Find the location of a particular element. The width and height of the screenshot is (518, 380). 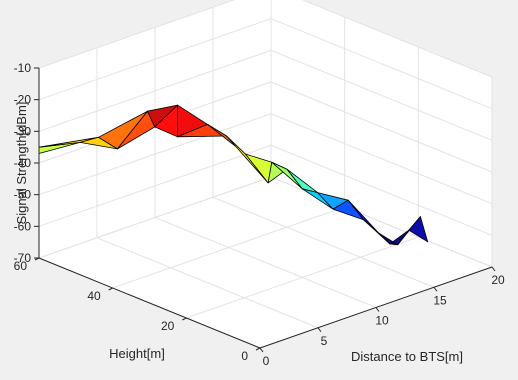

y-axis-label: Height[m] is located at coordinates (137, 353).